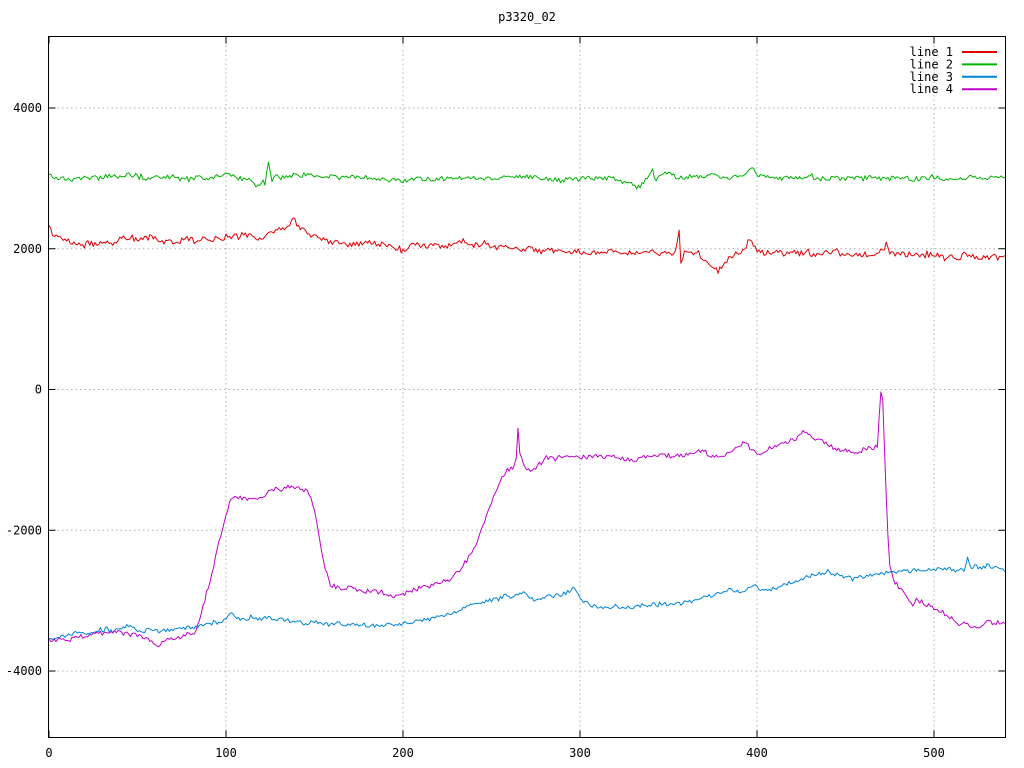 Image resolution: width=1024 pixels, height=768 pixels. What do you see at coordinates (24, 671) in the screenshot?
I see `y-tick-label--4000: -4000` at bounding box center [24, 671].